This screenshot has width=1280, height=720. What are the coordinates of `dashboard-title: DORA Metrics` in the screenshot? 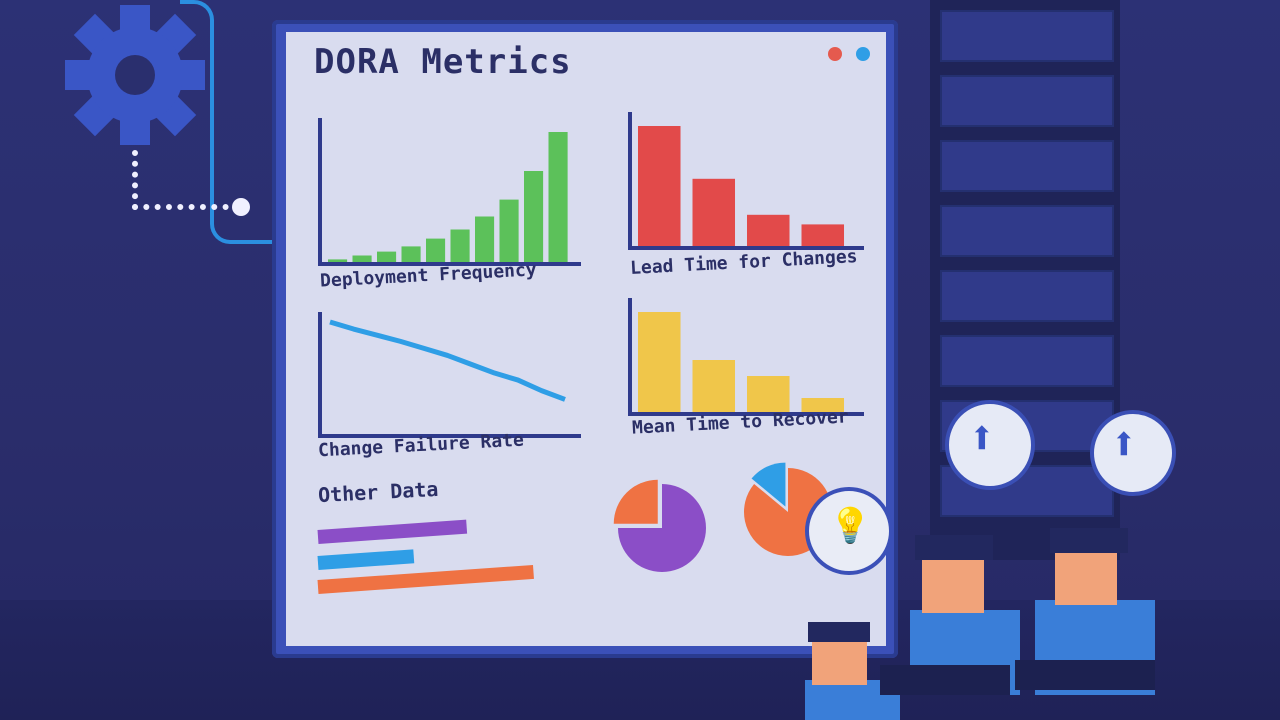 It's located at (443, 62).